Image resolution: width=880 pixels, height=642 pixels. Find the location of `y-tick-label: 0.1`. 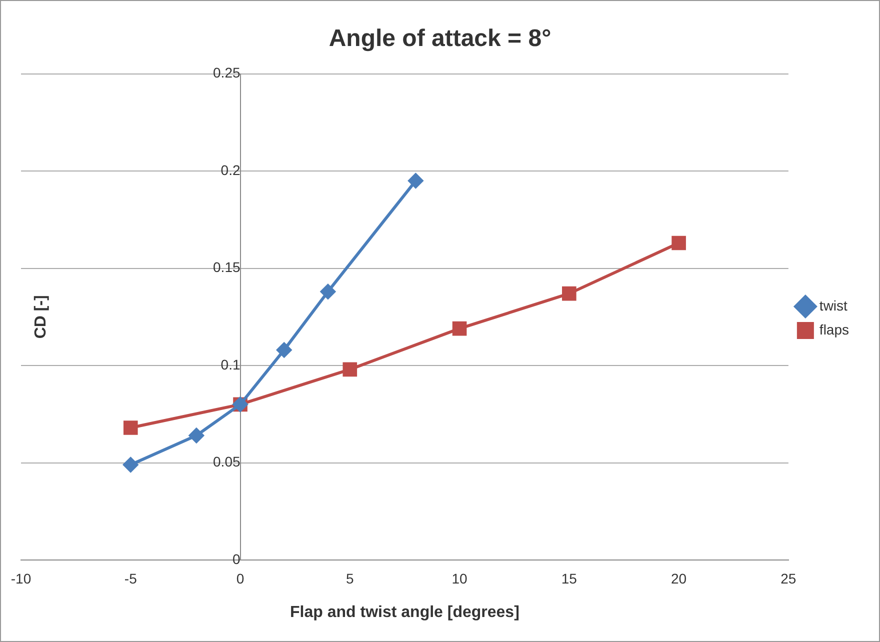

y-tick-label: 0.1 is located at coordinates (230, 364).